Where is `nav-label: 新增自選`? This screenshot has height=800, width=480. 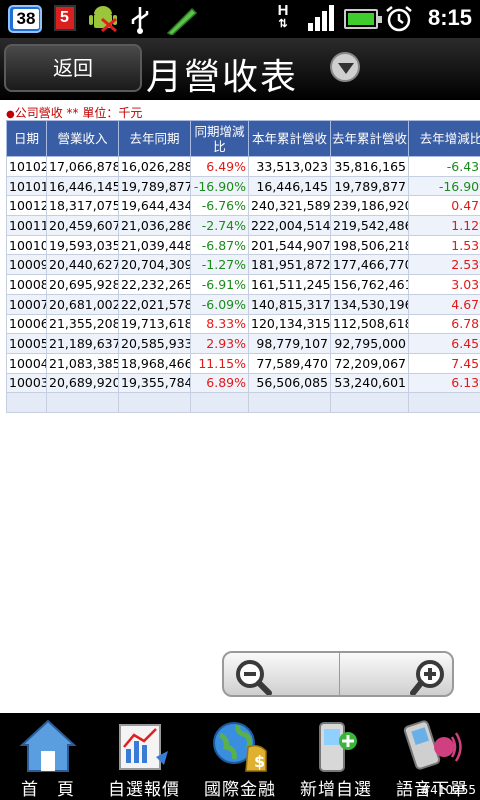 nav-label: 新增自選 is located at coordinates (336, 790).